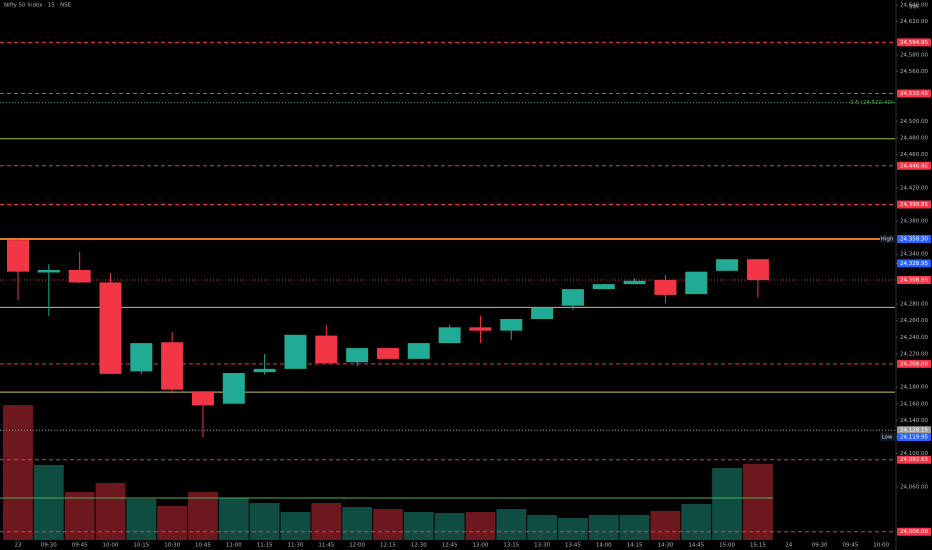 Image resolution: width=932 pixels, height=550 pixels. I want to click on level-tag-badge, so click(887, 437).